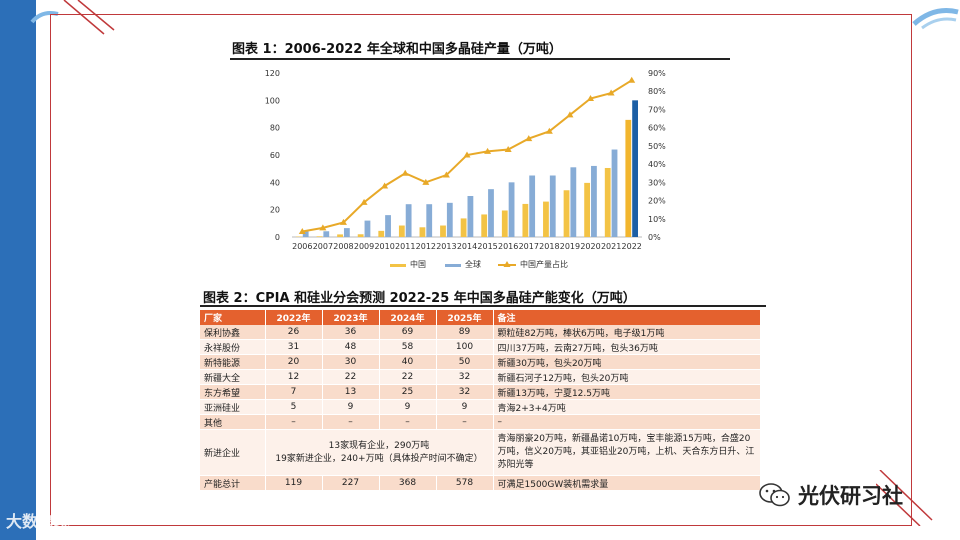  I want to click on watermark-right: 光伏研习社, so click(830, 495).